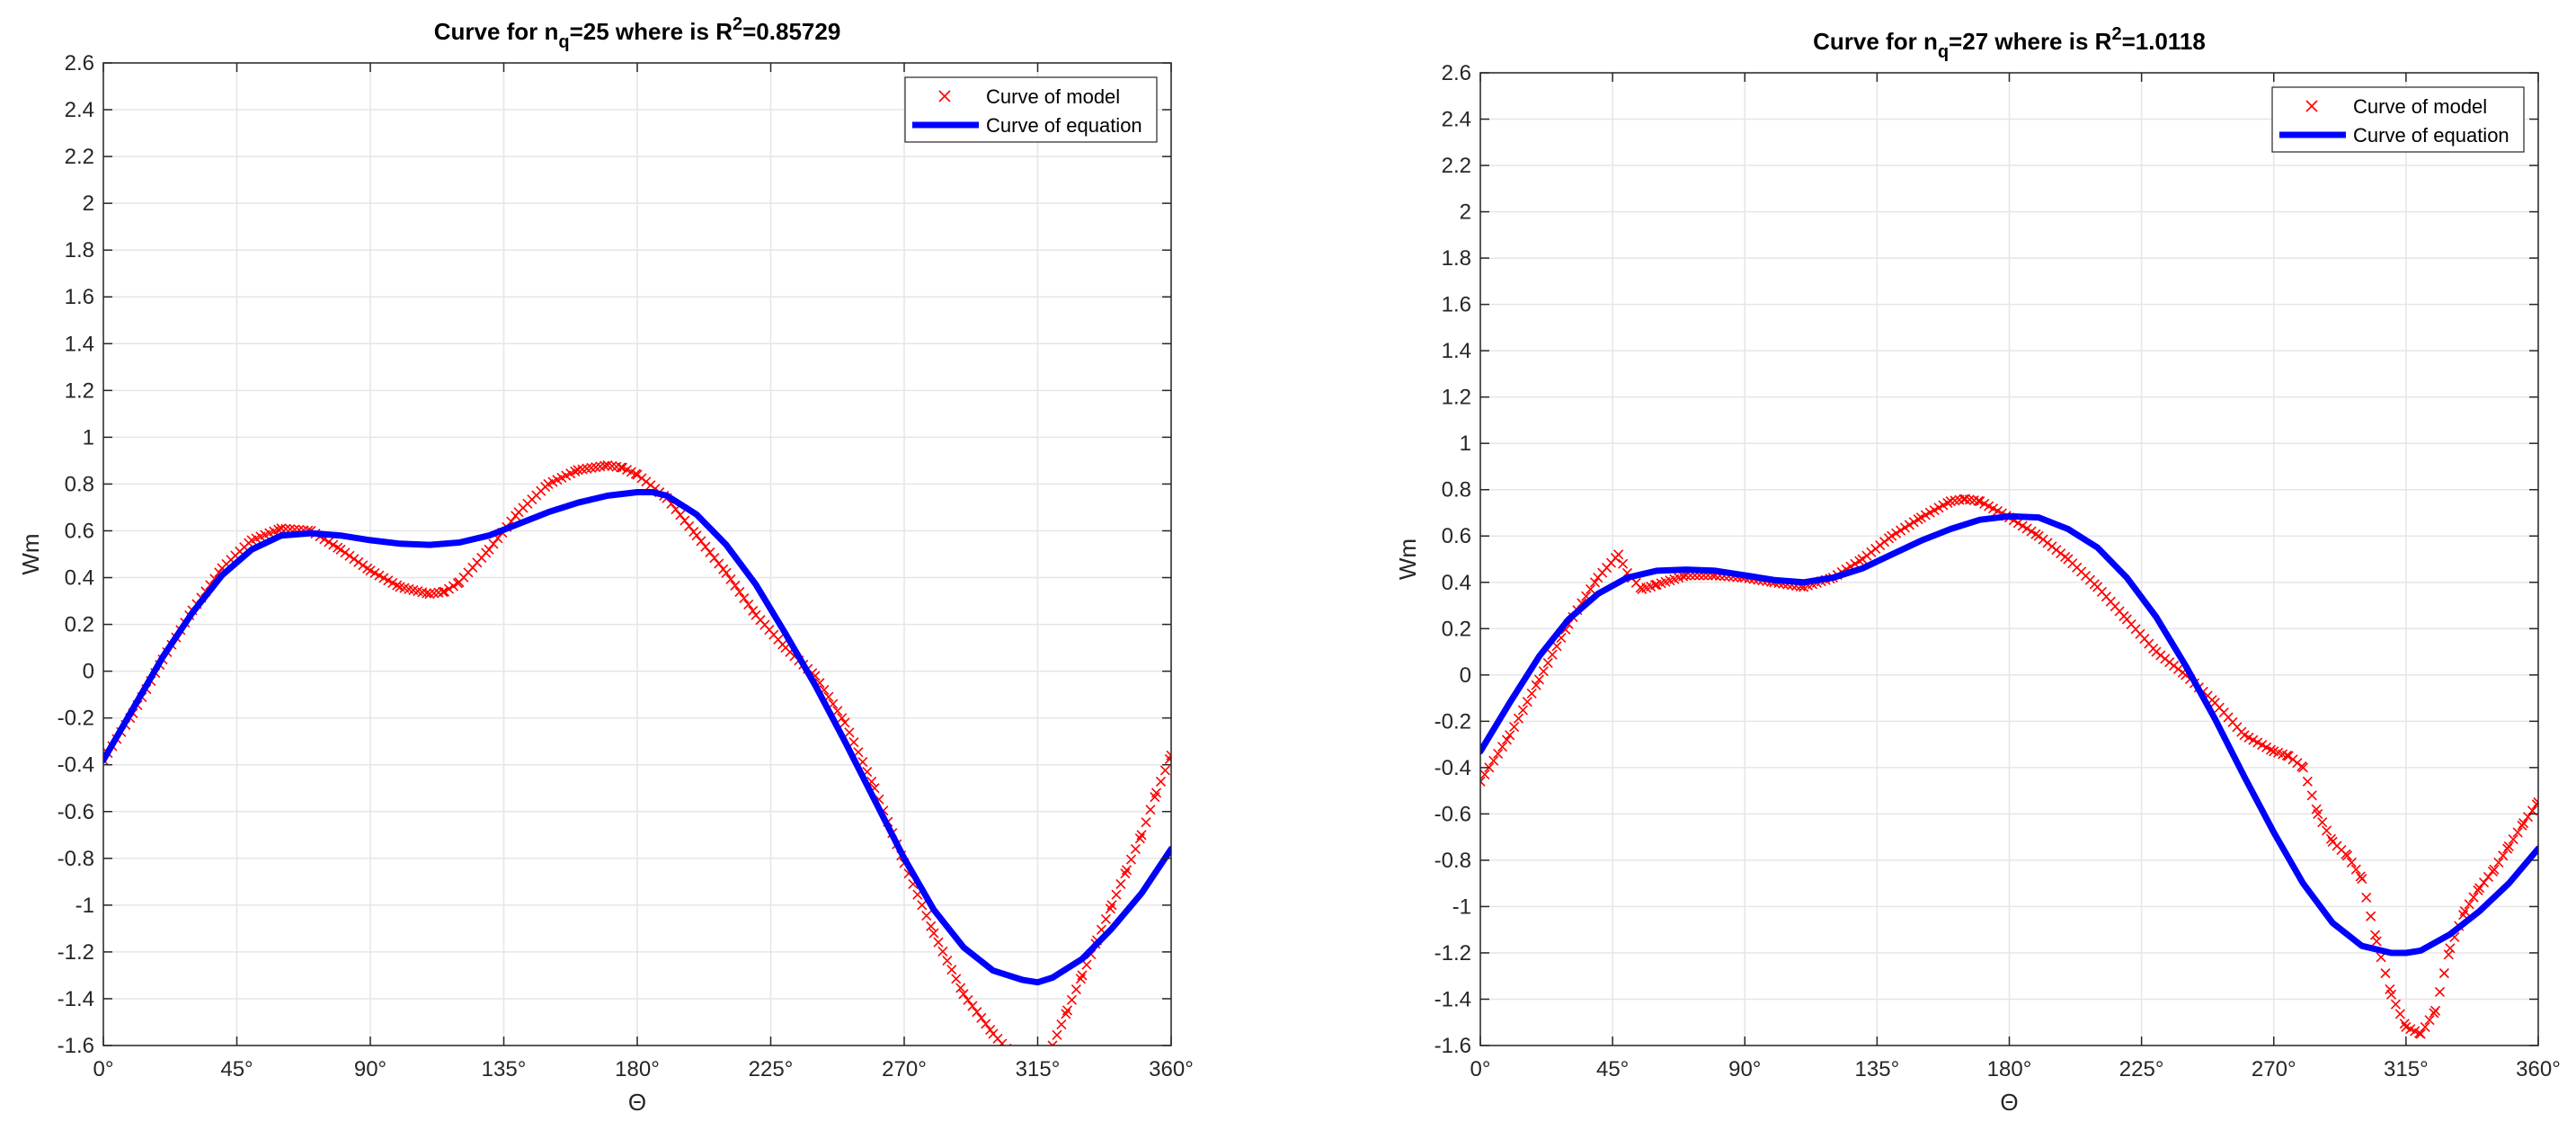 This screenshot has height=1139, width=2576. What do you see at coordinates (1453, 861) in the screenshot?
I see `y-tick-label: -0.8` at bounding box center [1453, 861].